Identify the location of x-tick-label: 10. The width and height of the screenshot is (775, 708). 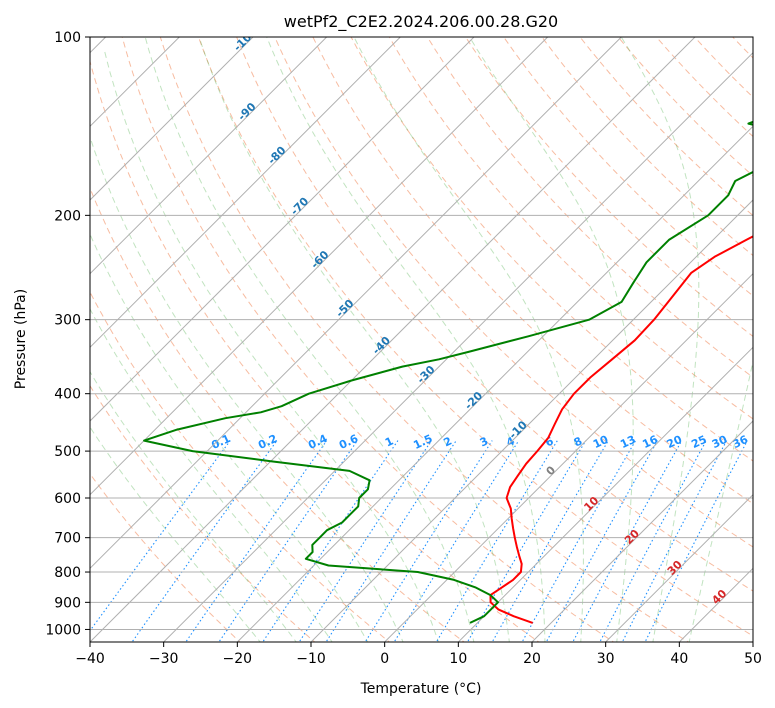
(458, 659).